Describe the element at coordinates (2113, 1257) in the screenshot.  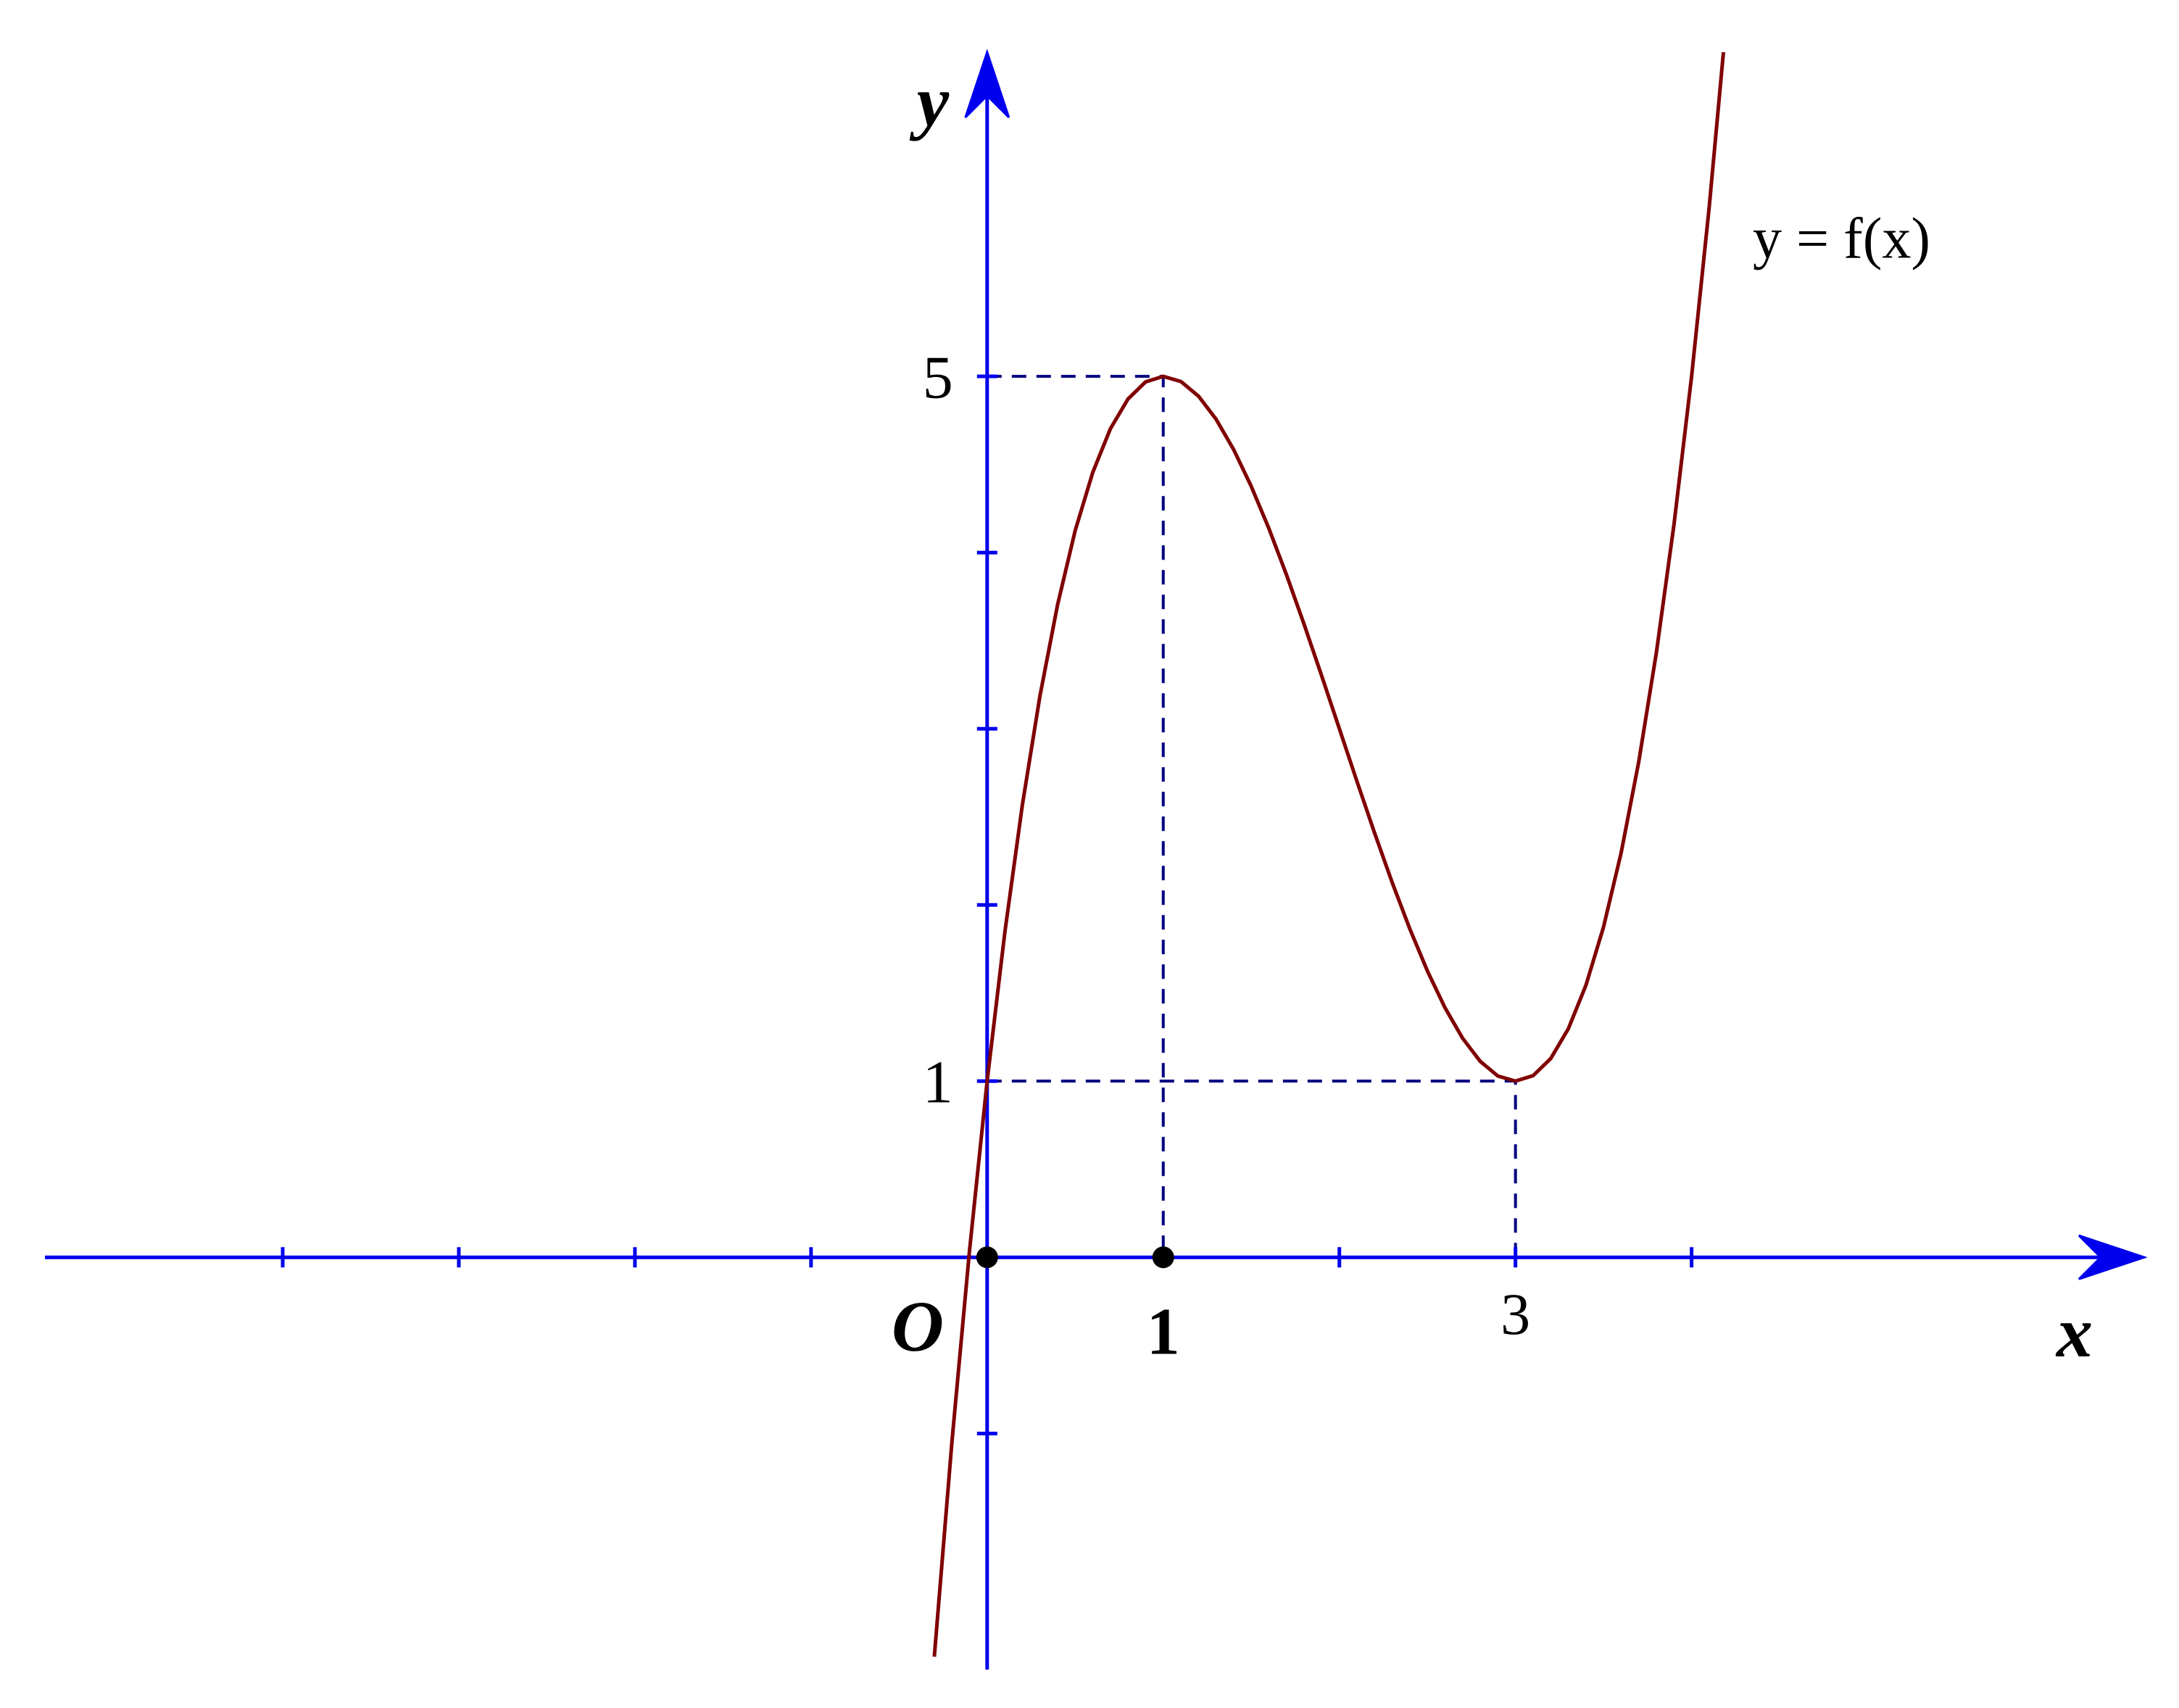
I see `x-arrow` at that location.